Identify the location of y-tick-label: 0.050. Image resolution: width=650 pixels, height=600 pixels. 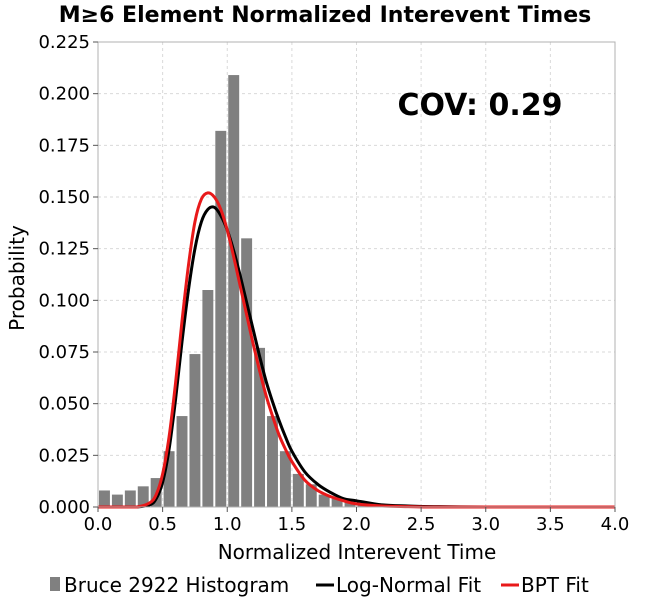
(64, 404).